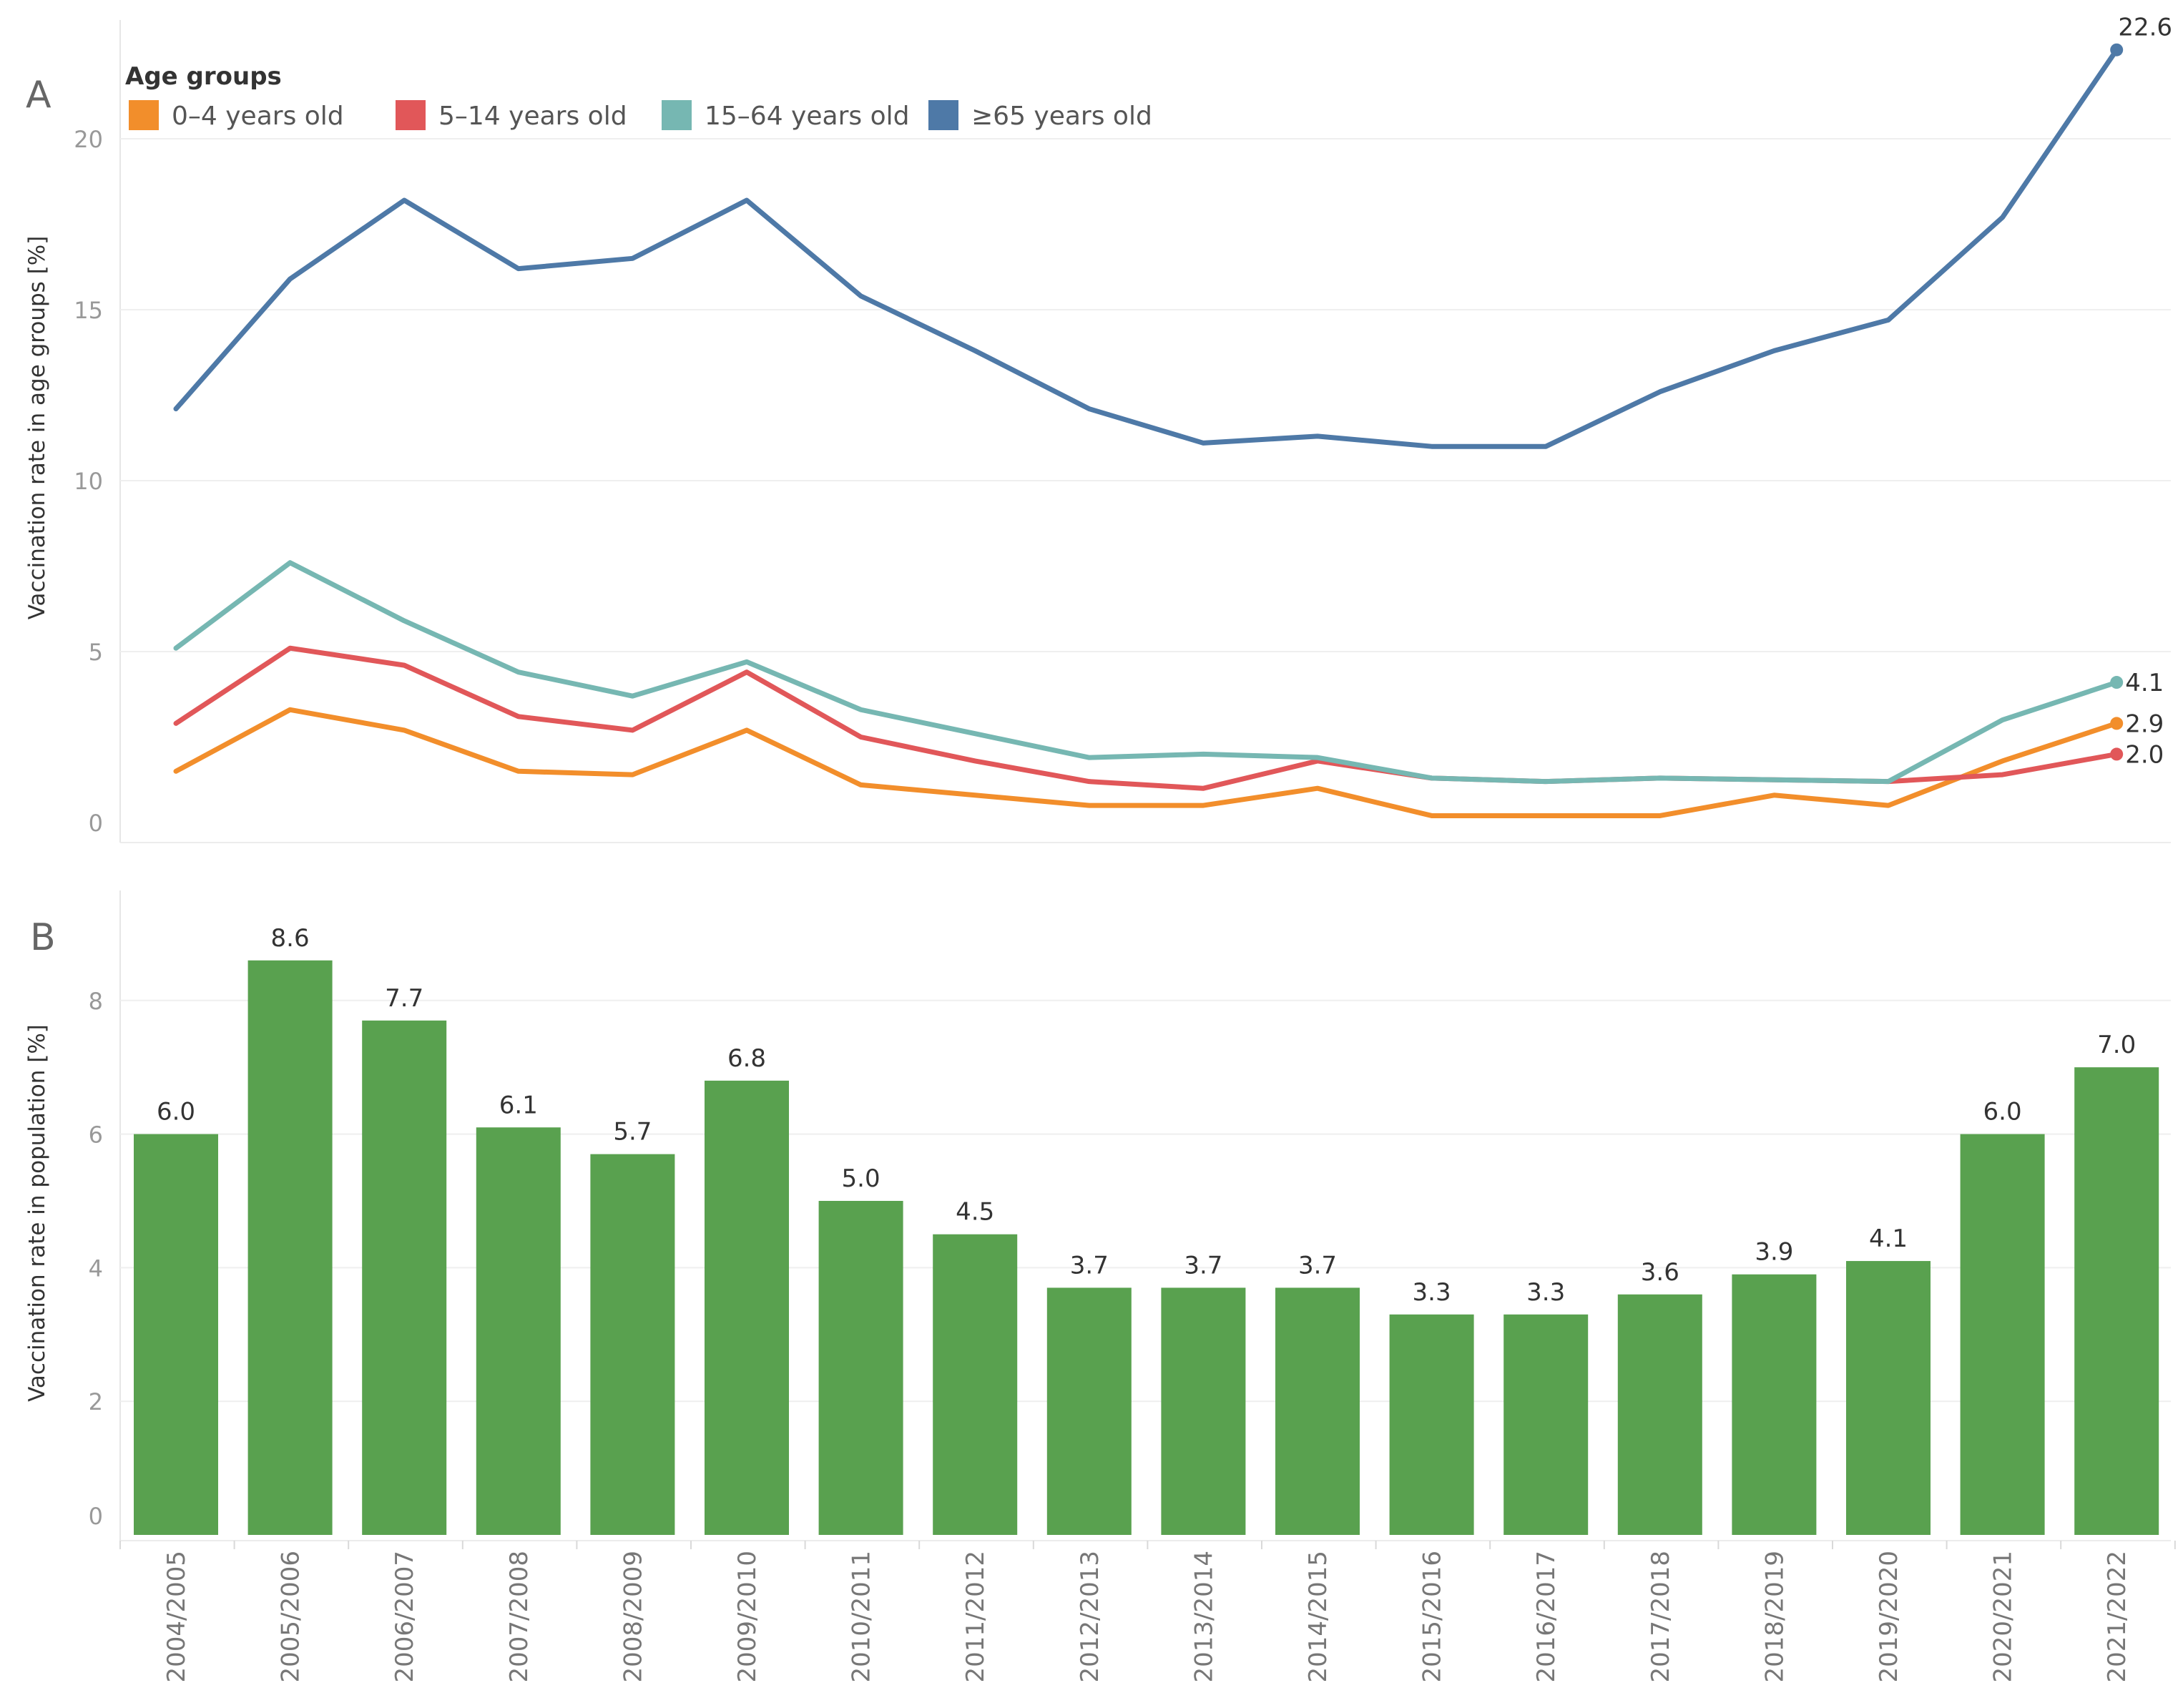 This screenshot has width=2183, height=1708. What do you see at coordinates (96, 1268) in the screenshot?
I see `panel-b-y-tick-4: 4` at bounding box center [96, 1268].